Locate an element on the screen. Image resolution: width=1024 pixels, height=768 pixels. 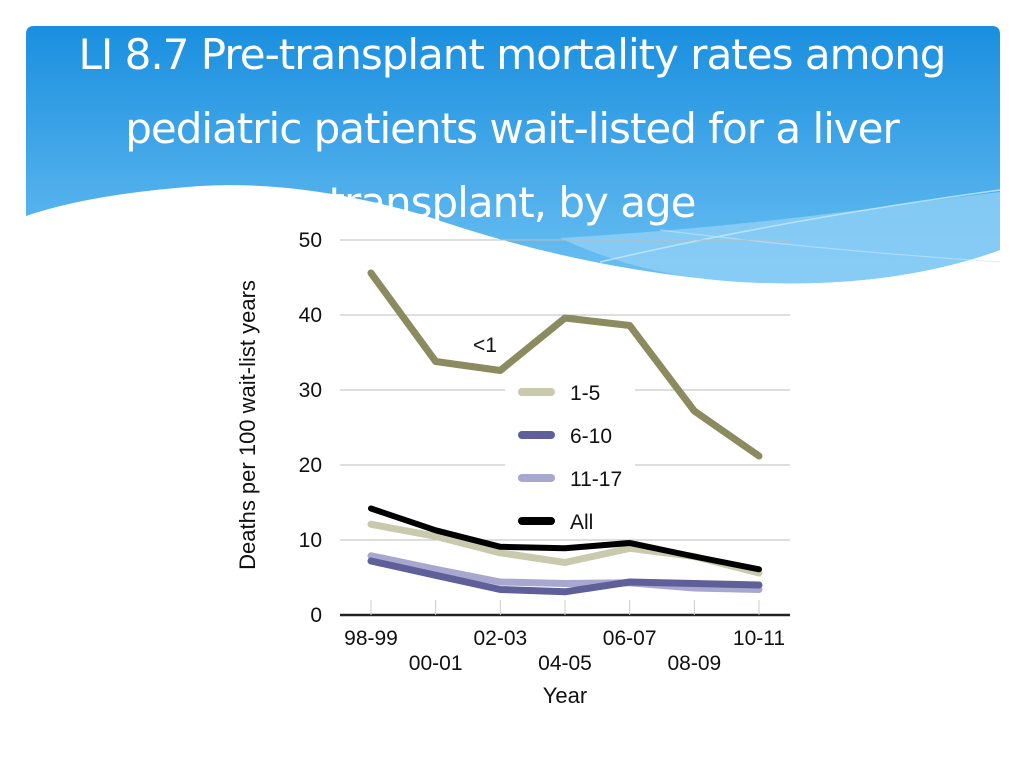
x-tick-label: 10-11 is located at coordinates (759, 638).